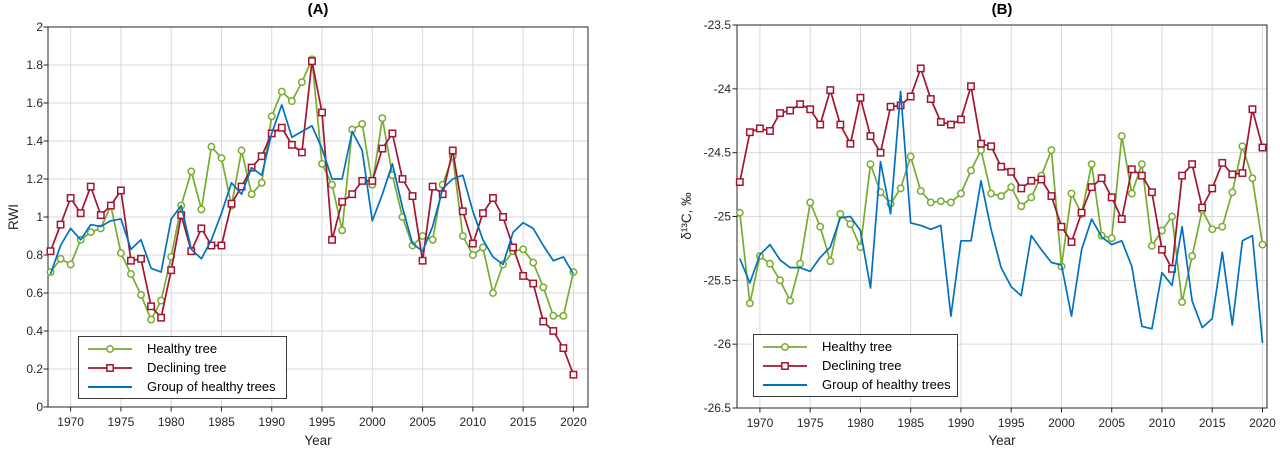  Describe the element at coordinates (34, 331) in the screenshot. I see `svg-text: 0.4` at that location.